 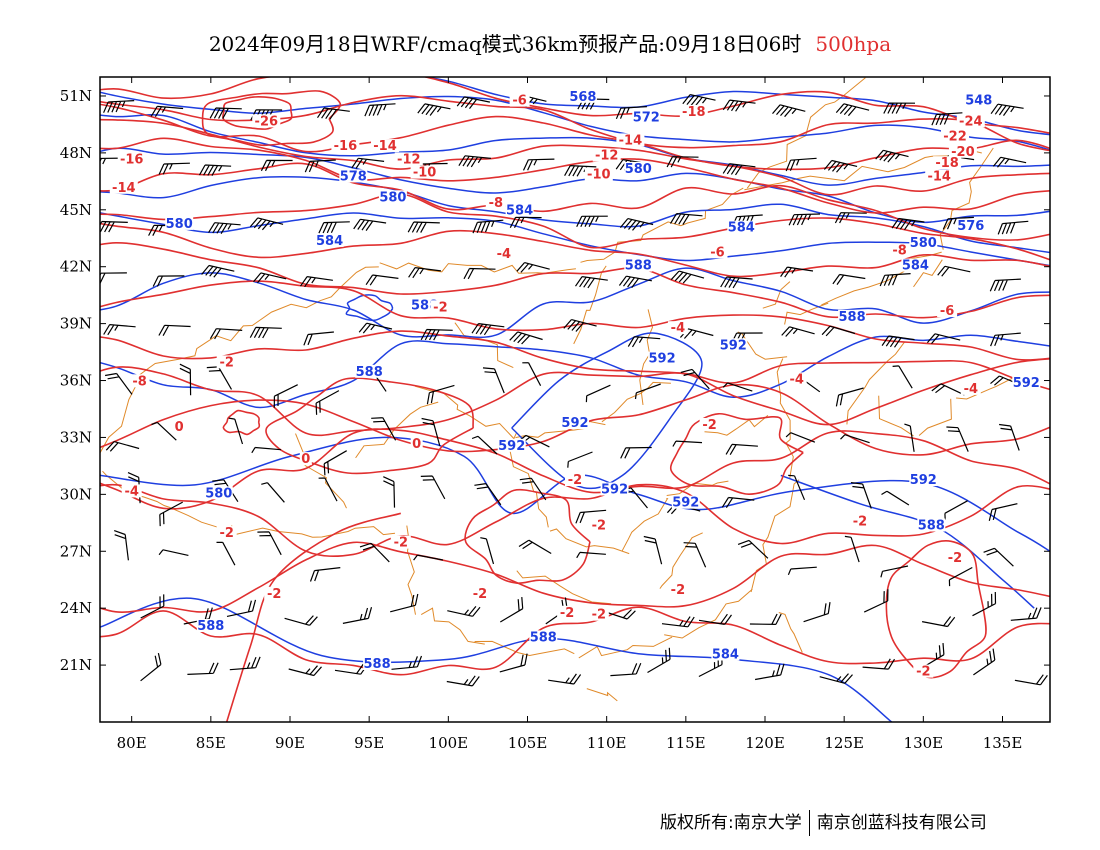 I want to click on temperature-contour-label: -6, so click(x=717, y=252).